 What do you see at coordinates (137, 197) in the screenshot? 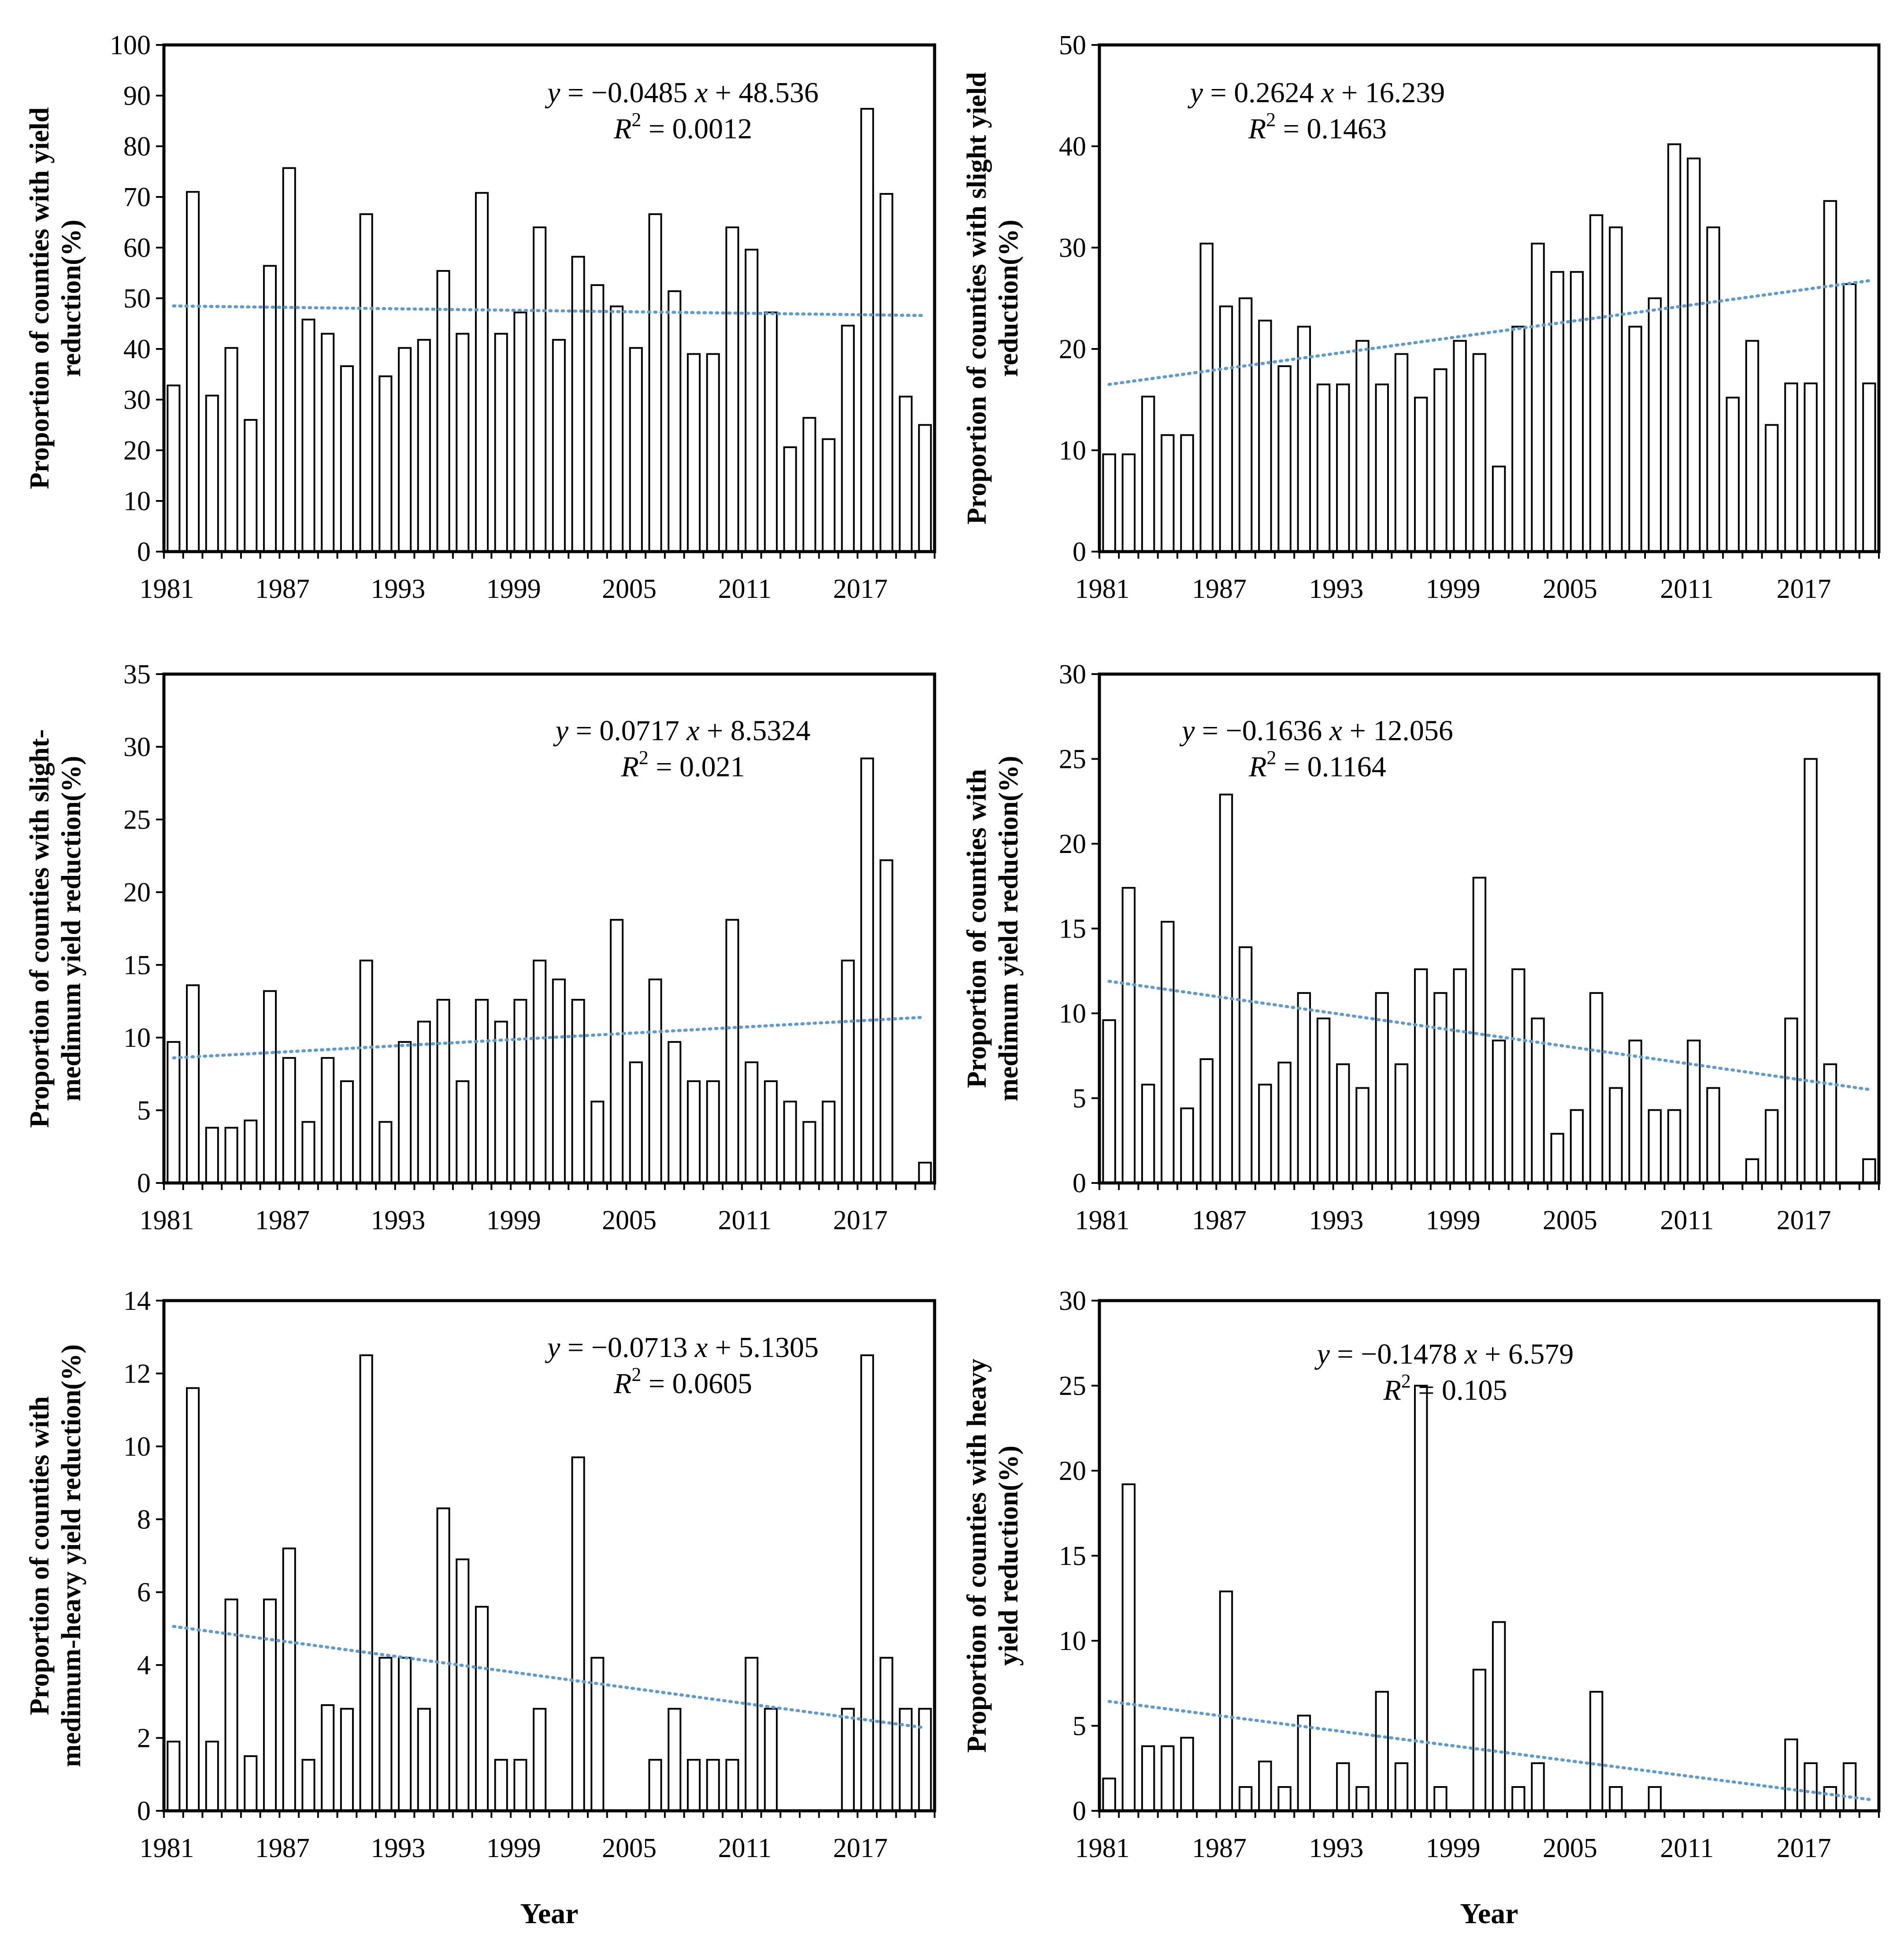
I see `y-tick-label: 70` at bounding box center [137, 197].